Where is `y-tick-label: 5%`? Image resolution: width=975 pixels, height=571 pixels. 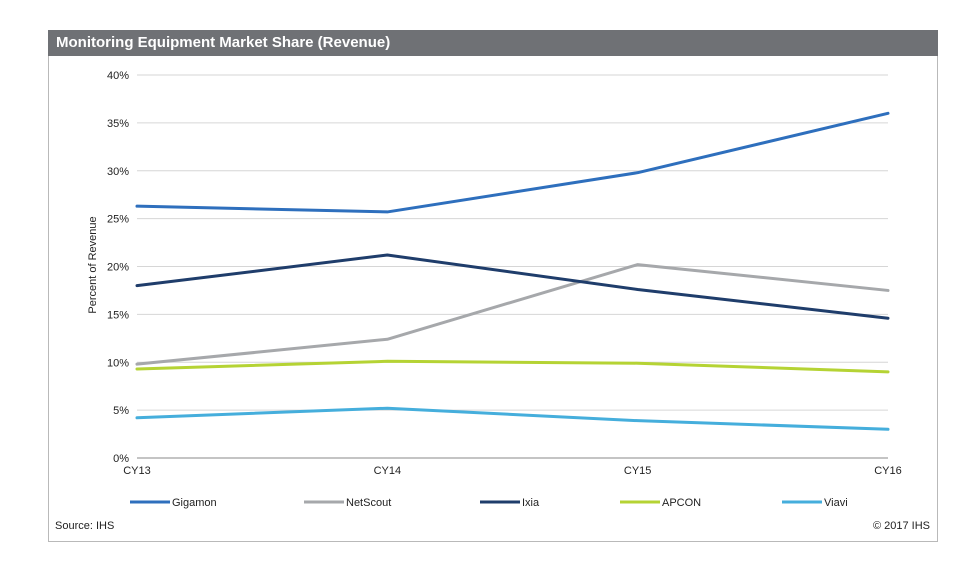 y-tick-label: 5% is located at coordinates (121, 411).